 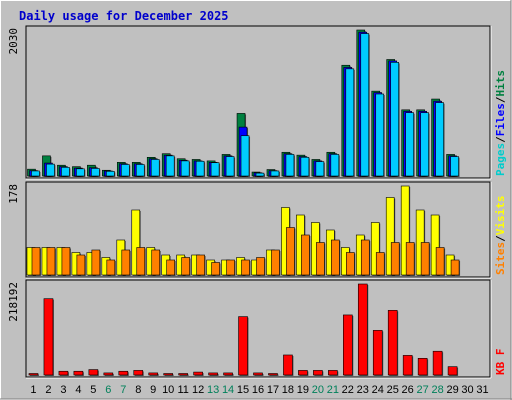 I want to click on visits-ymax-label: 178, so click(x=13, y=194).